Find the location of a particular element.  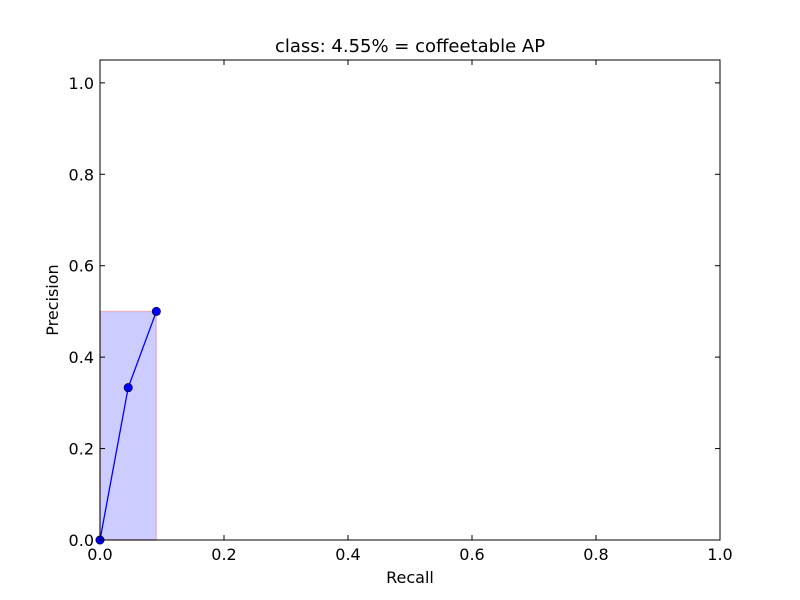

x-tick-label: 0.0 is located at coordinates (99, 554).